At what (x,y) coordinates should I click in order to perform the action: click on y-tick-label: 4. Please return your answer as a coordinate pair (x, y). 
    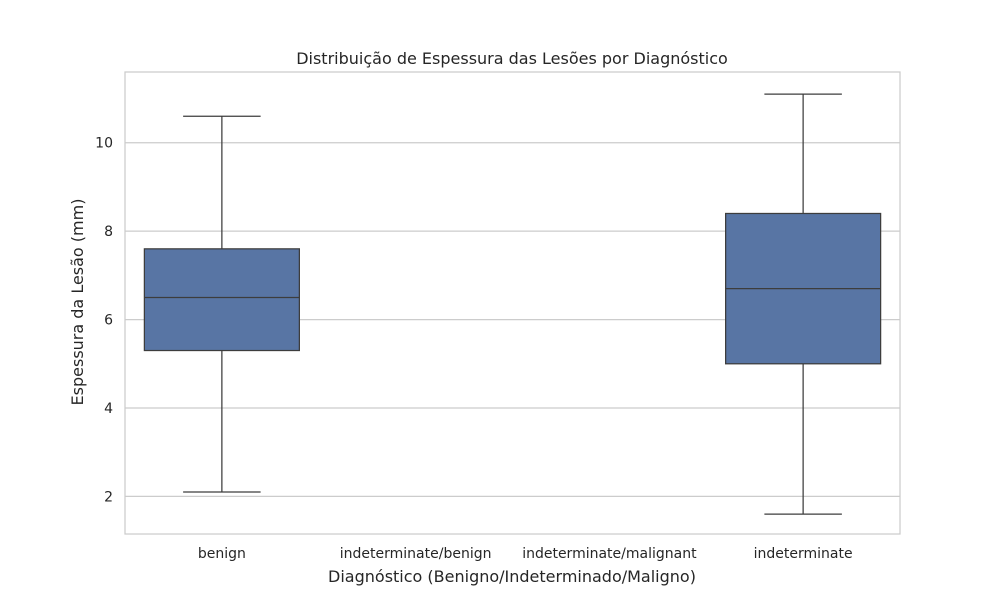
    Looking at the image, I should click on (108, 409).